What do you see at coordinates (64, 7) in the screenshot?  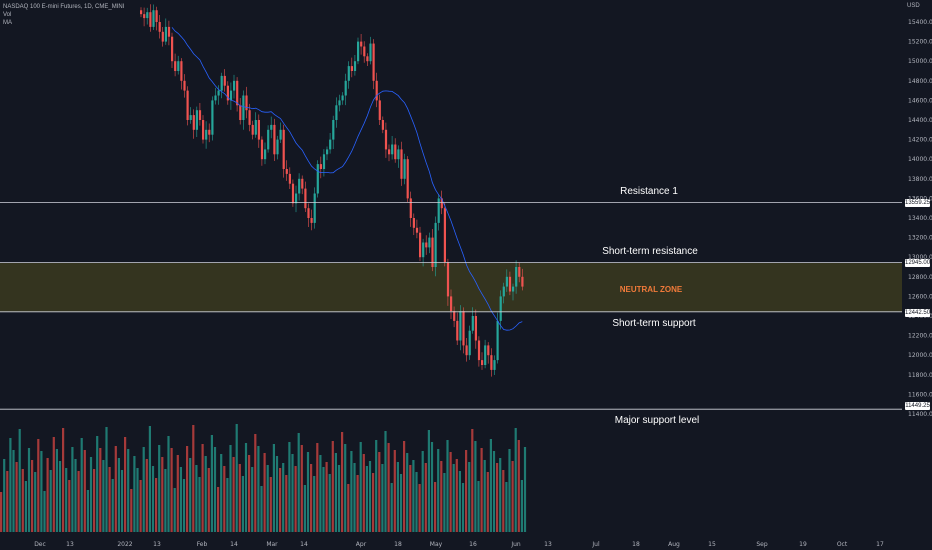 I see `symbol-title: NASDAQ 100 E-mini Futures, 1D, CME_MINI` at bounding box center [64, 7].